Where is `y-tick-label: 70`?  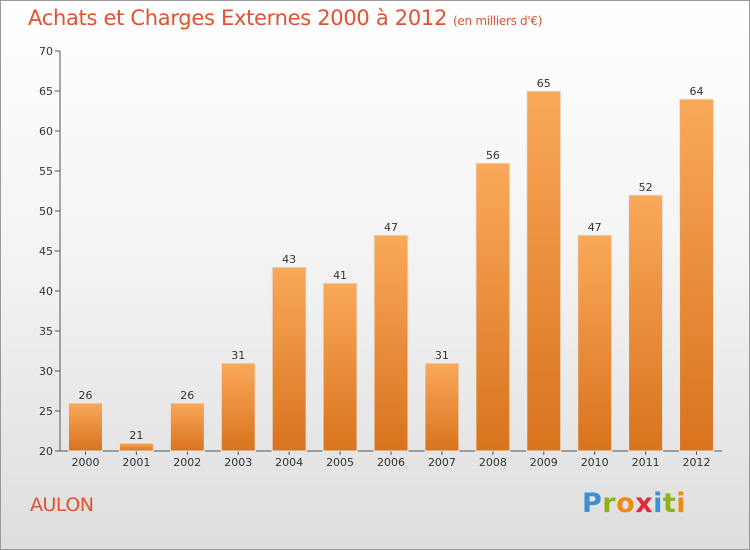
y-tick-label: 70 is located at coordinates (46, 51).